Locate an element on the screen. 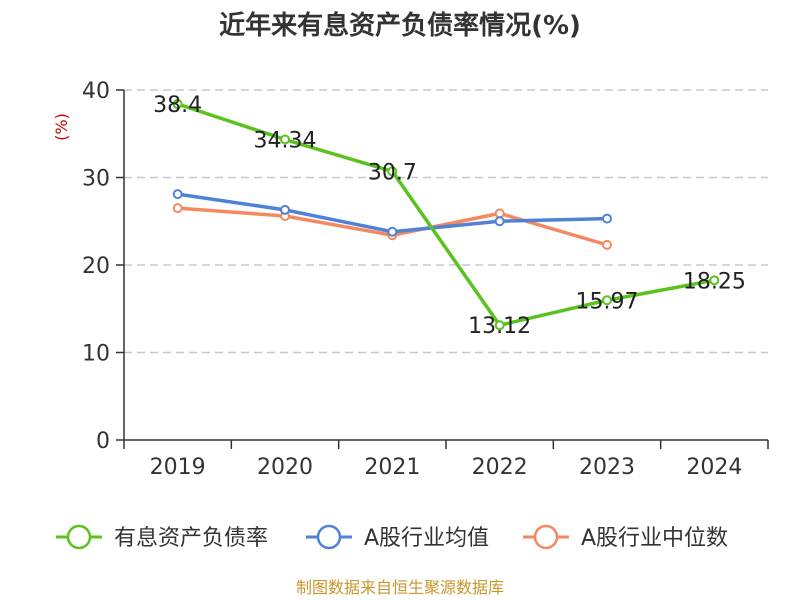 The width and height of the screenshot is (800, 600). legend-item: A股行业均值 is located at coordinates (397, 537).